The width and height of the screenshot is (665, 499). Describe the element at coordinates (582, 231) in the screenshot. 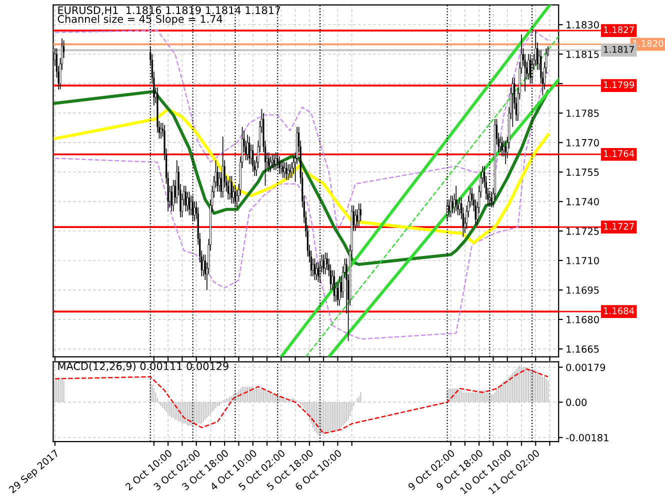

I see `y-tick-label: 1.1725` at that location.